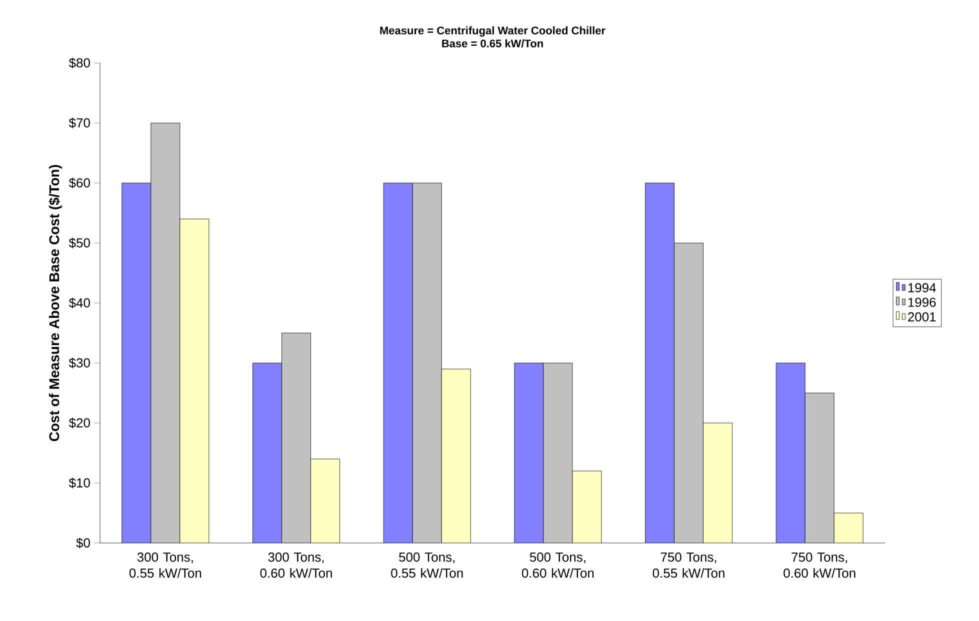  I want to click on x-tick-label: 300 Tons, 0.60 kW/Ton, so click(296, 565).